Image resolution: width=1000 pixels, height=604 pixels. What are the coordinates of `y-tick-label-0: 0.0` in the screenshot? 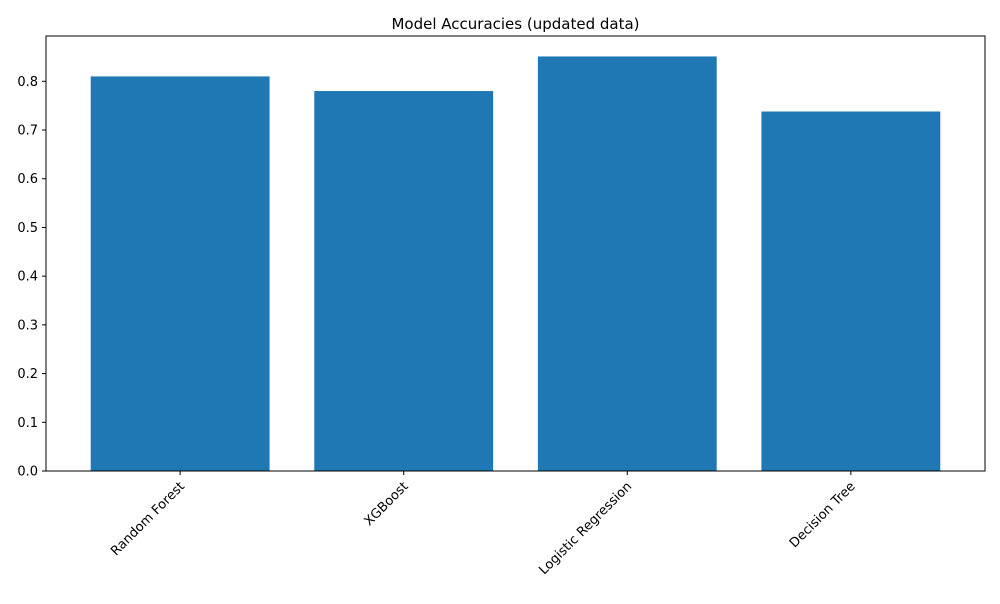 It's located at (27, 472).